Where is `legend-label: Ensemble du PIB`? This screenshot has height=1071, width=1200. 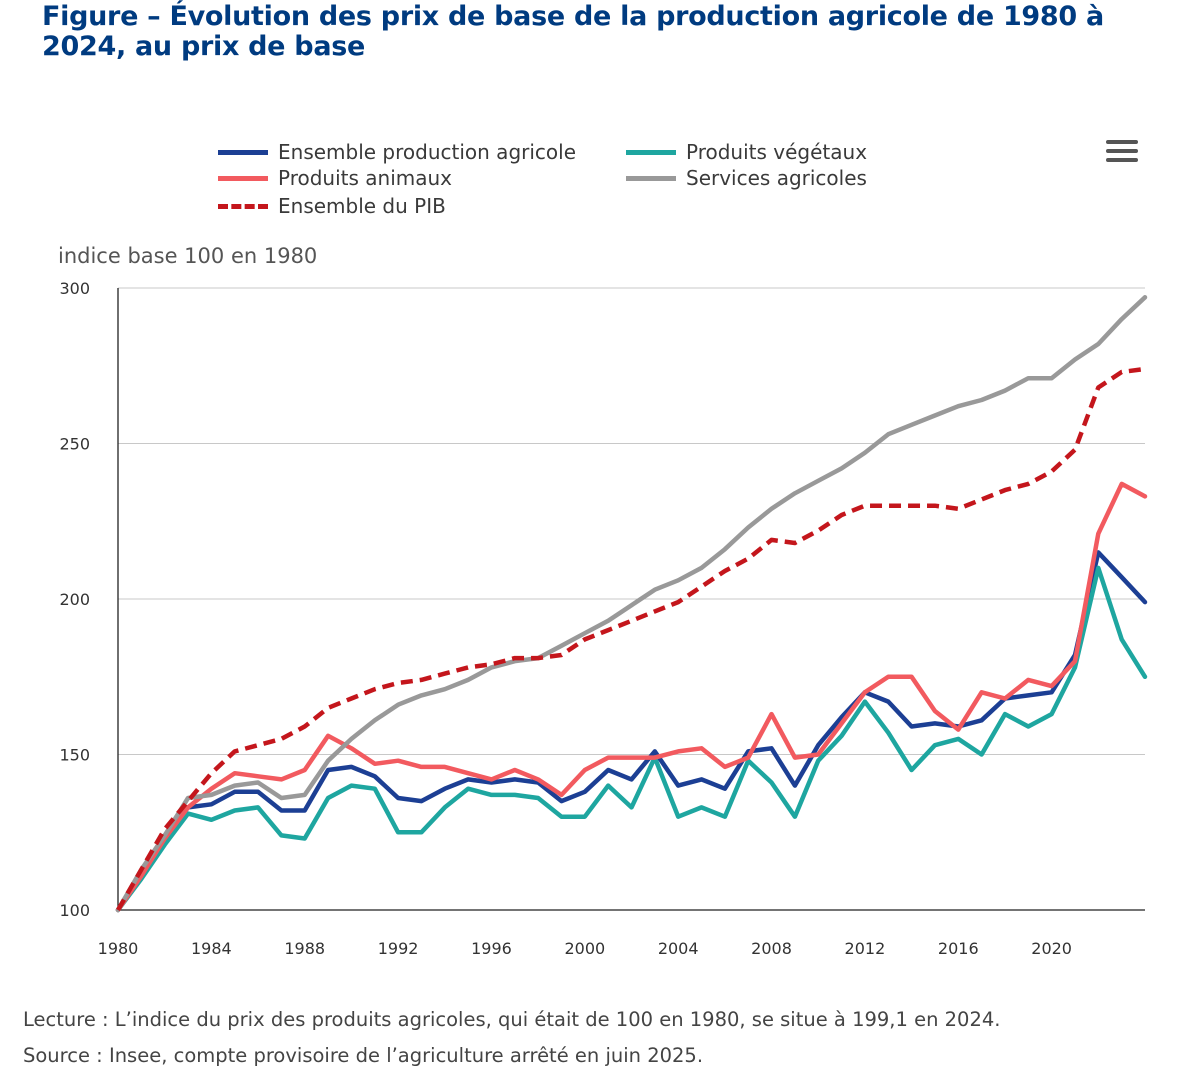
legend-label: Ensemble du PIB is located at coordinates (362, 206).